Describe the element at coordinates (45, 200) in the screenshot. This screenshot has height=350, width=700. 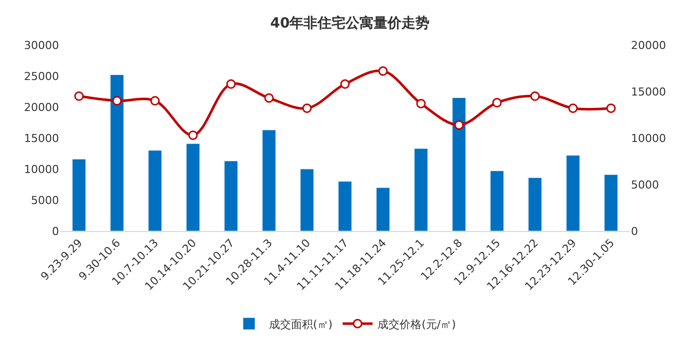
I see `y-tick-label: 5000` at that location.